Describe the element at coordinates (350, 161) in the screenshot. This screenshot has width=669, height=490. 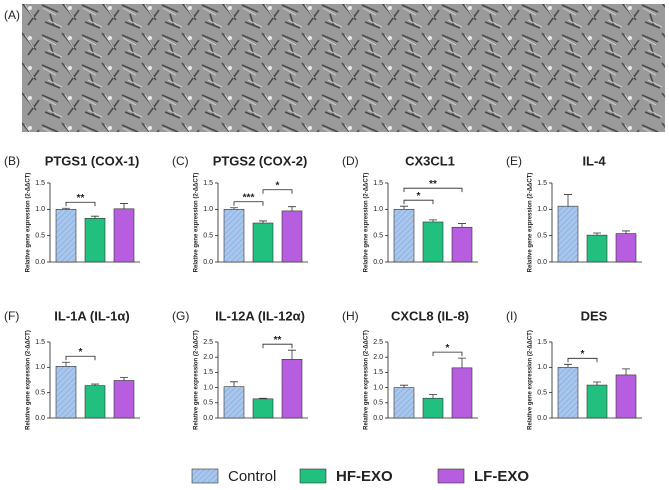
I see `panel-label: (D)` at that location.